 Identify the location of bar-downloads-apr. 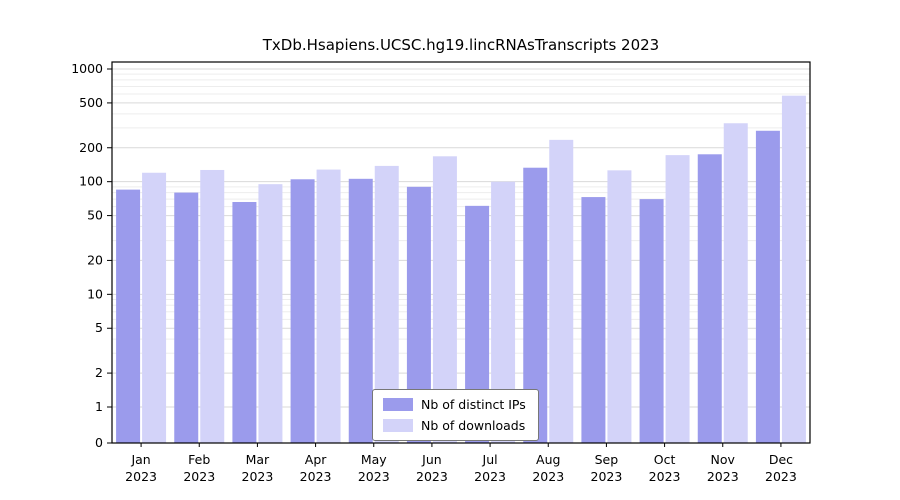
(328, 306).